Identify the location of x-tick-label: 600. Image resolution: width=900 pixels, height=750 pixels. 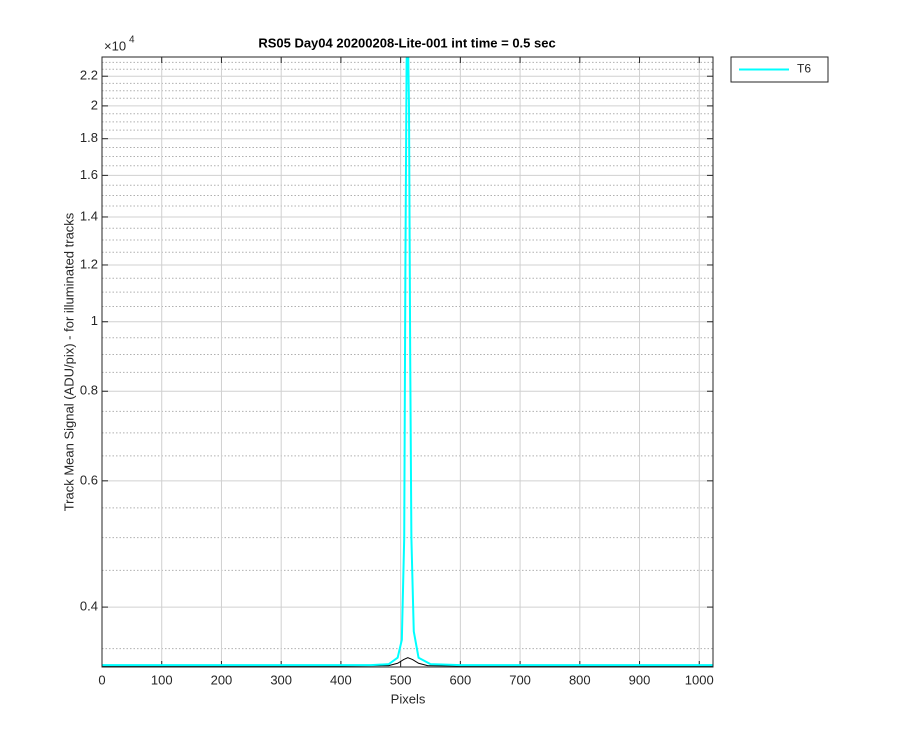
(461, 679).